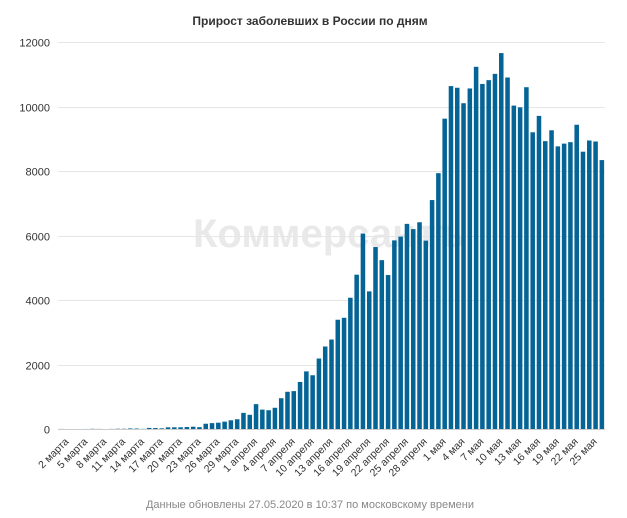 The image size is (627, 518). Describe the element at coordinates (38, 367) in the screenshot. I see `y-tick-label: 2000` at that location.